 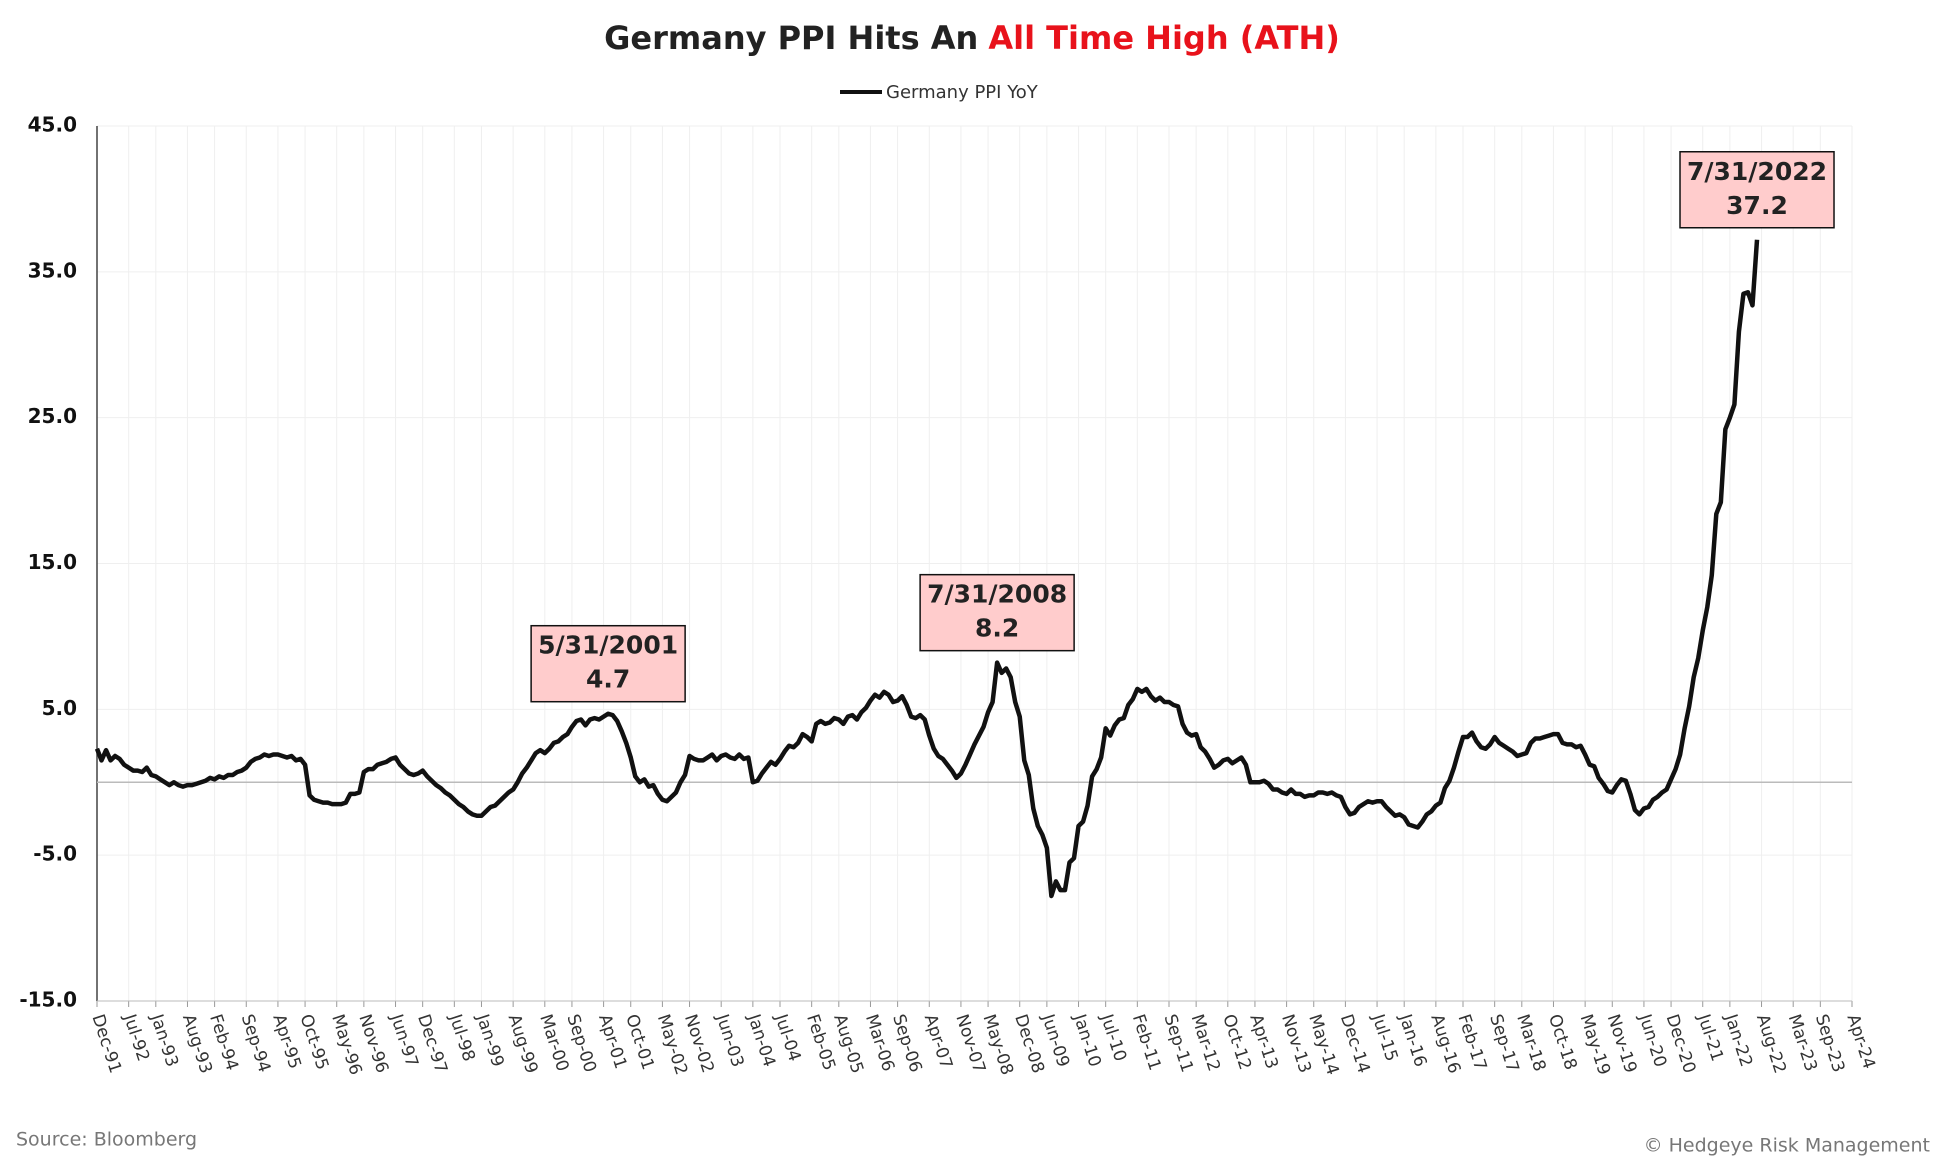 I want to click on x-tick-label: Apr-24, so click(x=1860, y=1042).